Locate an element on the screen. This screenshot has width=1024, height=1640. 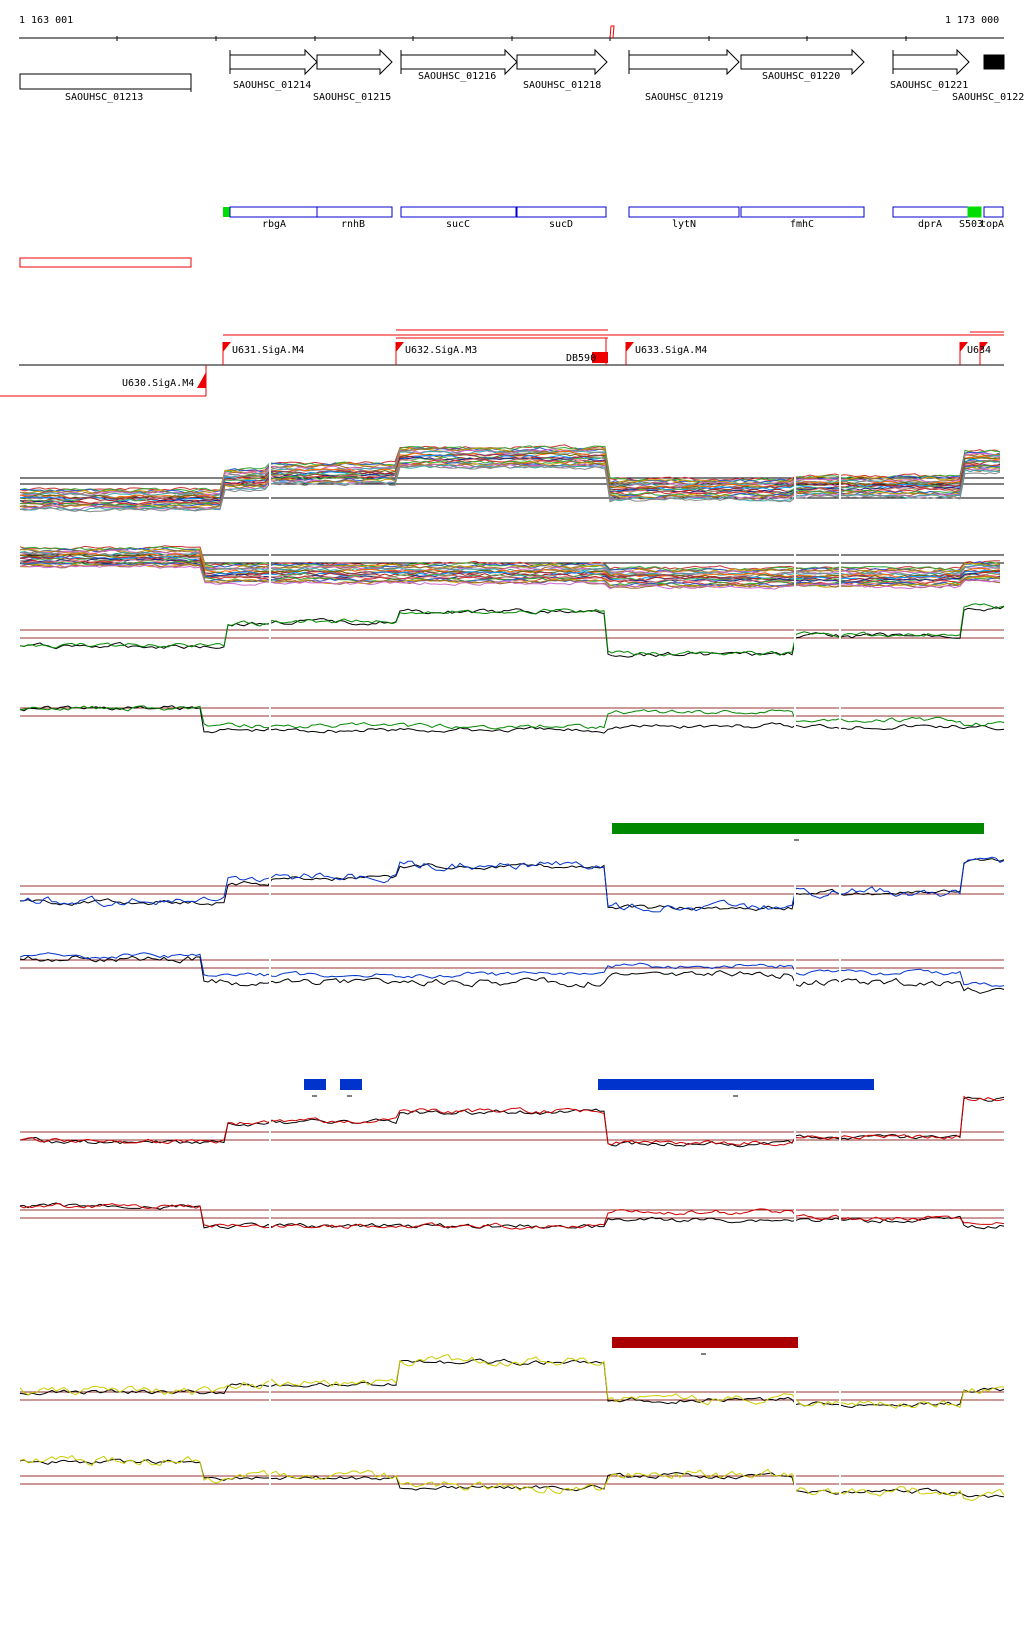
gene-SAOUHSC_01220: SAOUHSC_01220 is located at coordinates (802, 65).